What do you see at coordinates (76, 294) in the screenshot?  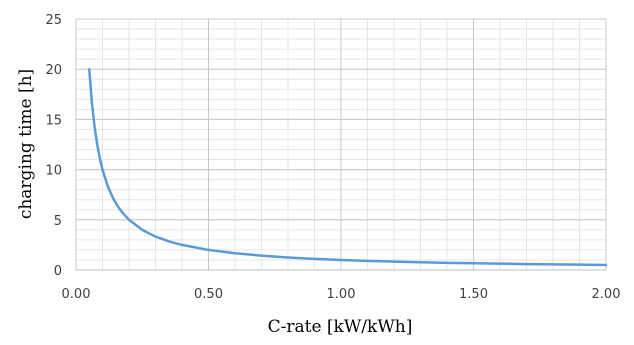 I see `x-tick-label: 0.00` at bounding box center [76, 294].